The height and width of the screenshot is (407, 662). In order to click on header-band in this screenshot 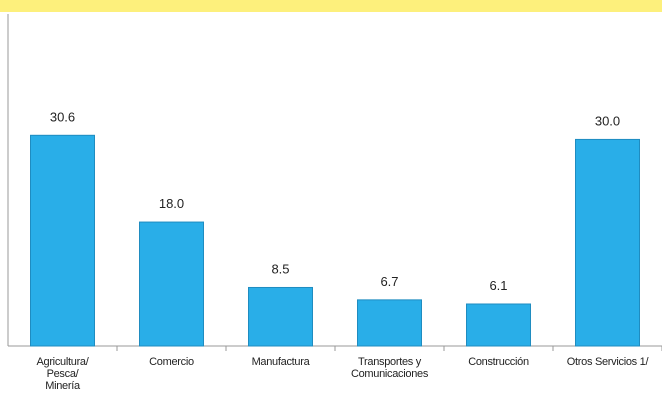, I will do `click(331, 6)`.